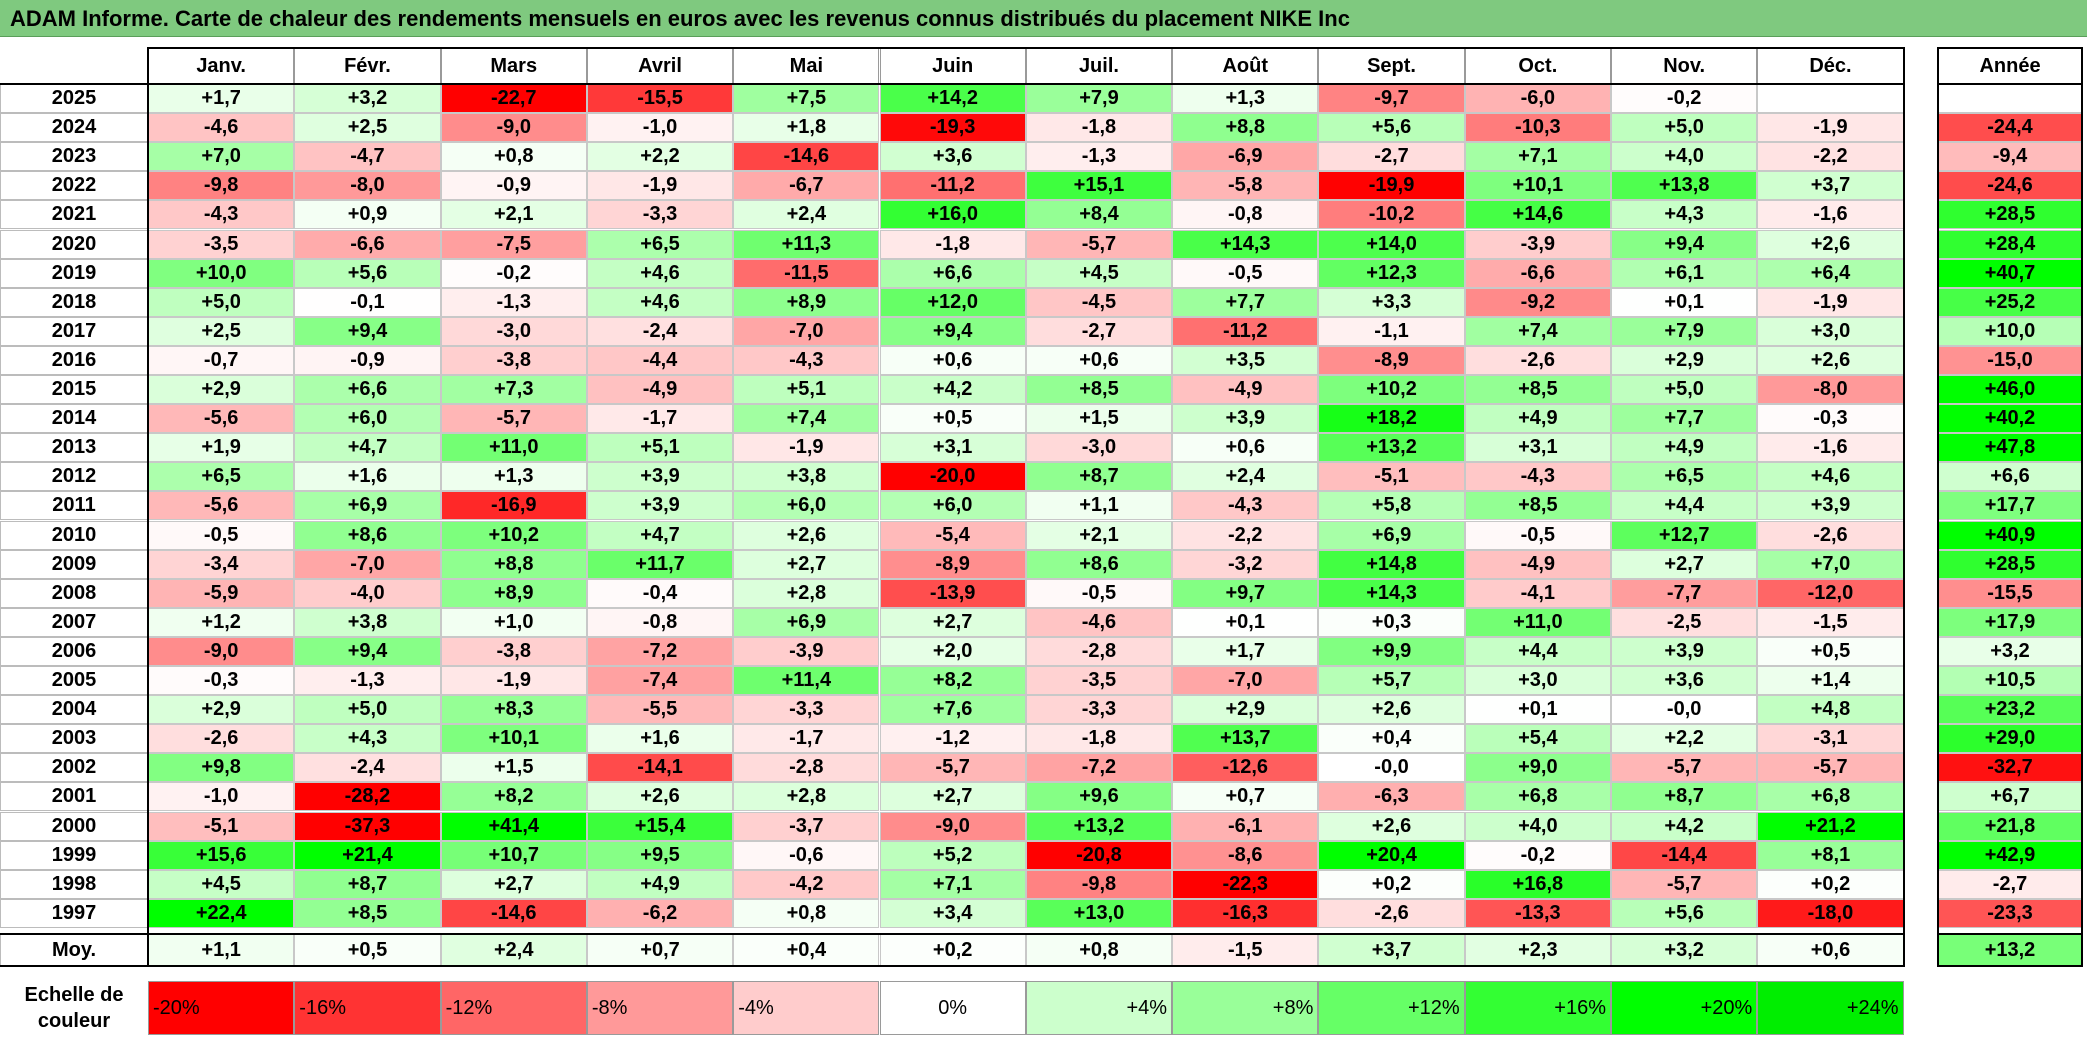 The width and height of the screenshot is (2087, 1037). What do you see at coordinates (513, 186) in the screenshot?
I see `heatmap-cell: -0,9` at bounding box center [513, 186].